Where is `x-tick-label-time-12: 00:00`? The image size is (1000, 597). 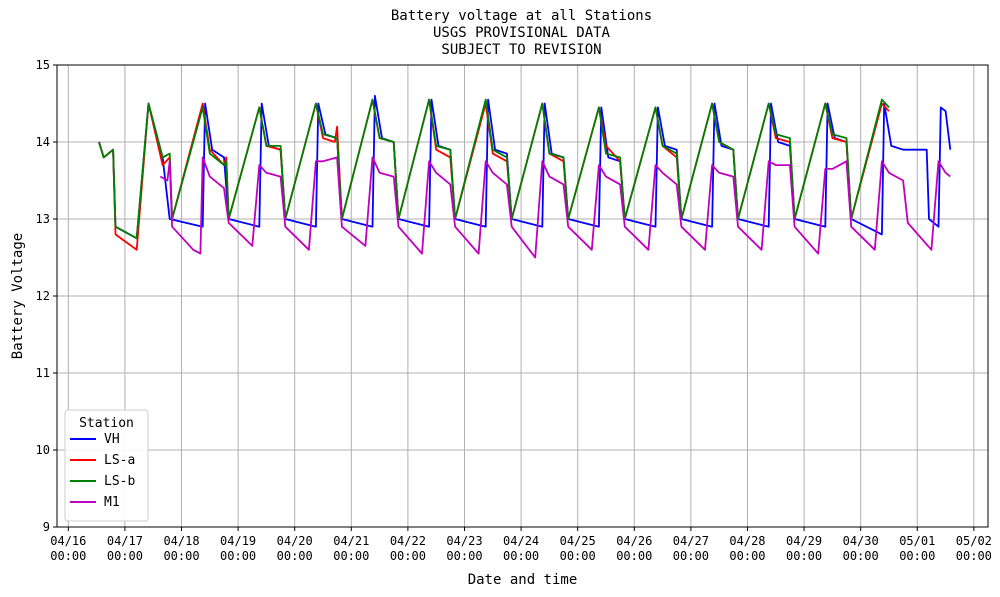
x-tick-label-time-12: 00:00 is located at coordinates (747, 556).